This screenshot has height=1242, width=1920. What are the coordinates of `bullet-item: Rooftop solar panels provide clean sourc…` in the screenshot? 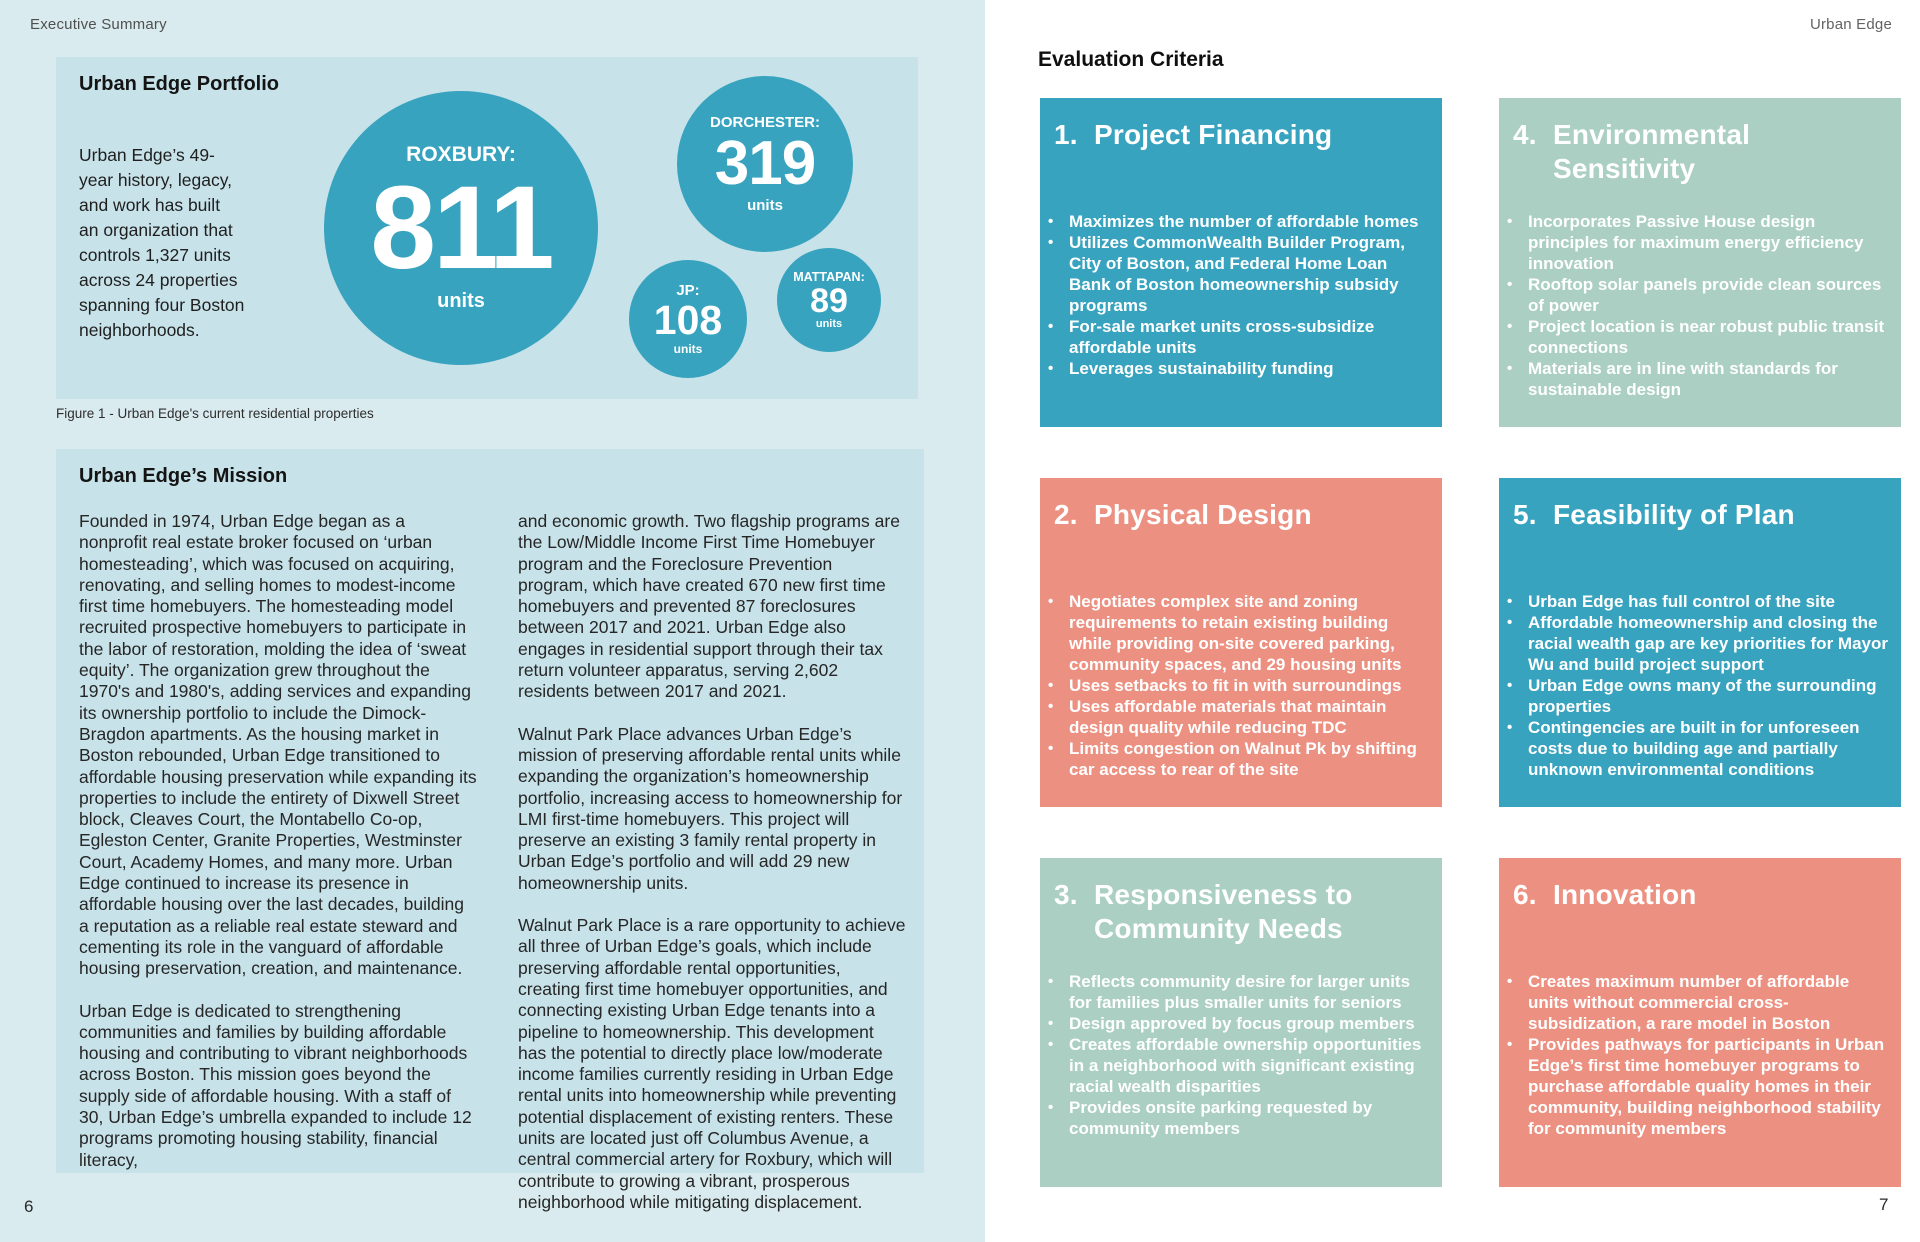 It's located at (1697, 295).